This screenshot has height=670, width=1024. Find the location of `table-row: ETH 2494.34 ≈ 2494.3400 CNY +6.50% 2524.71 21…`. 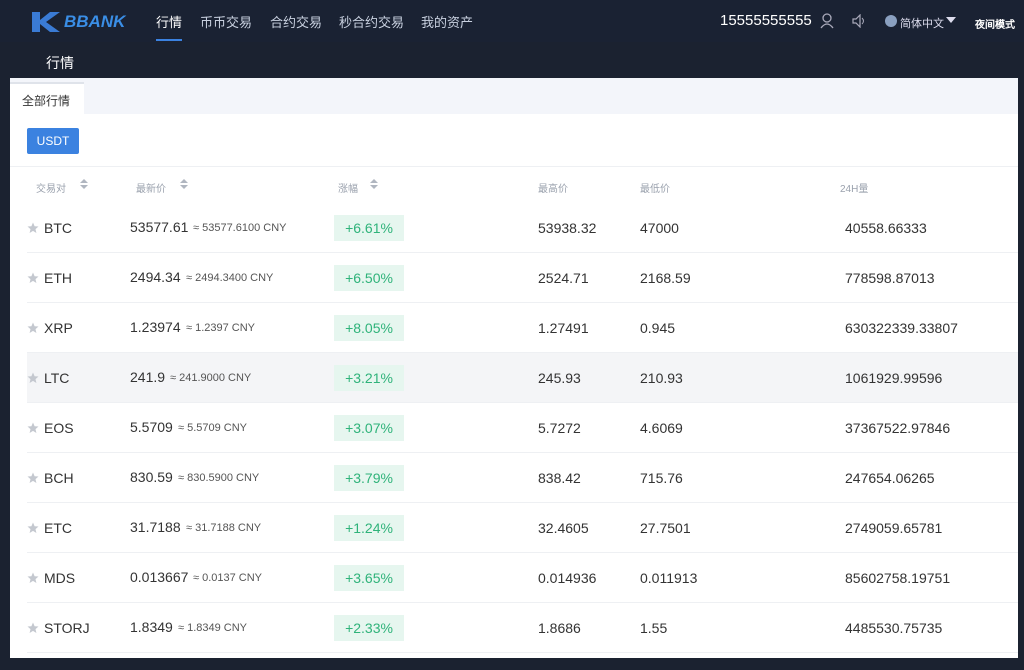

table-row: ETH 2494.34 ≈ 2494.3400 CNY +6.50% 2524.71 21… is located at coordinates (522, 278).